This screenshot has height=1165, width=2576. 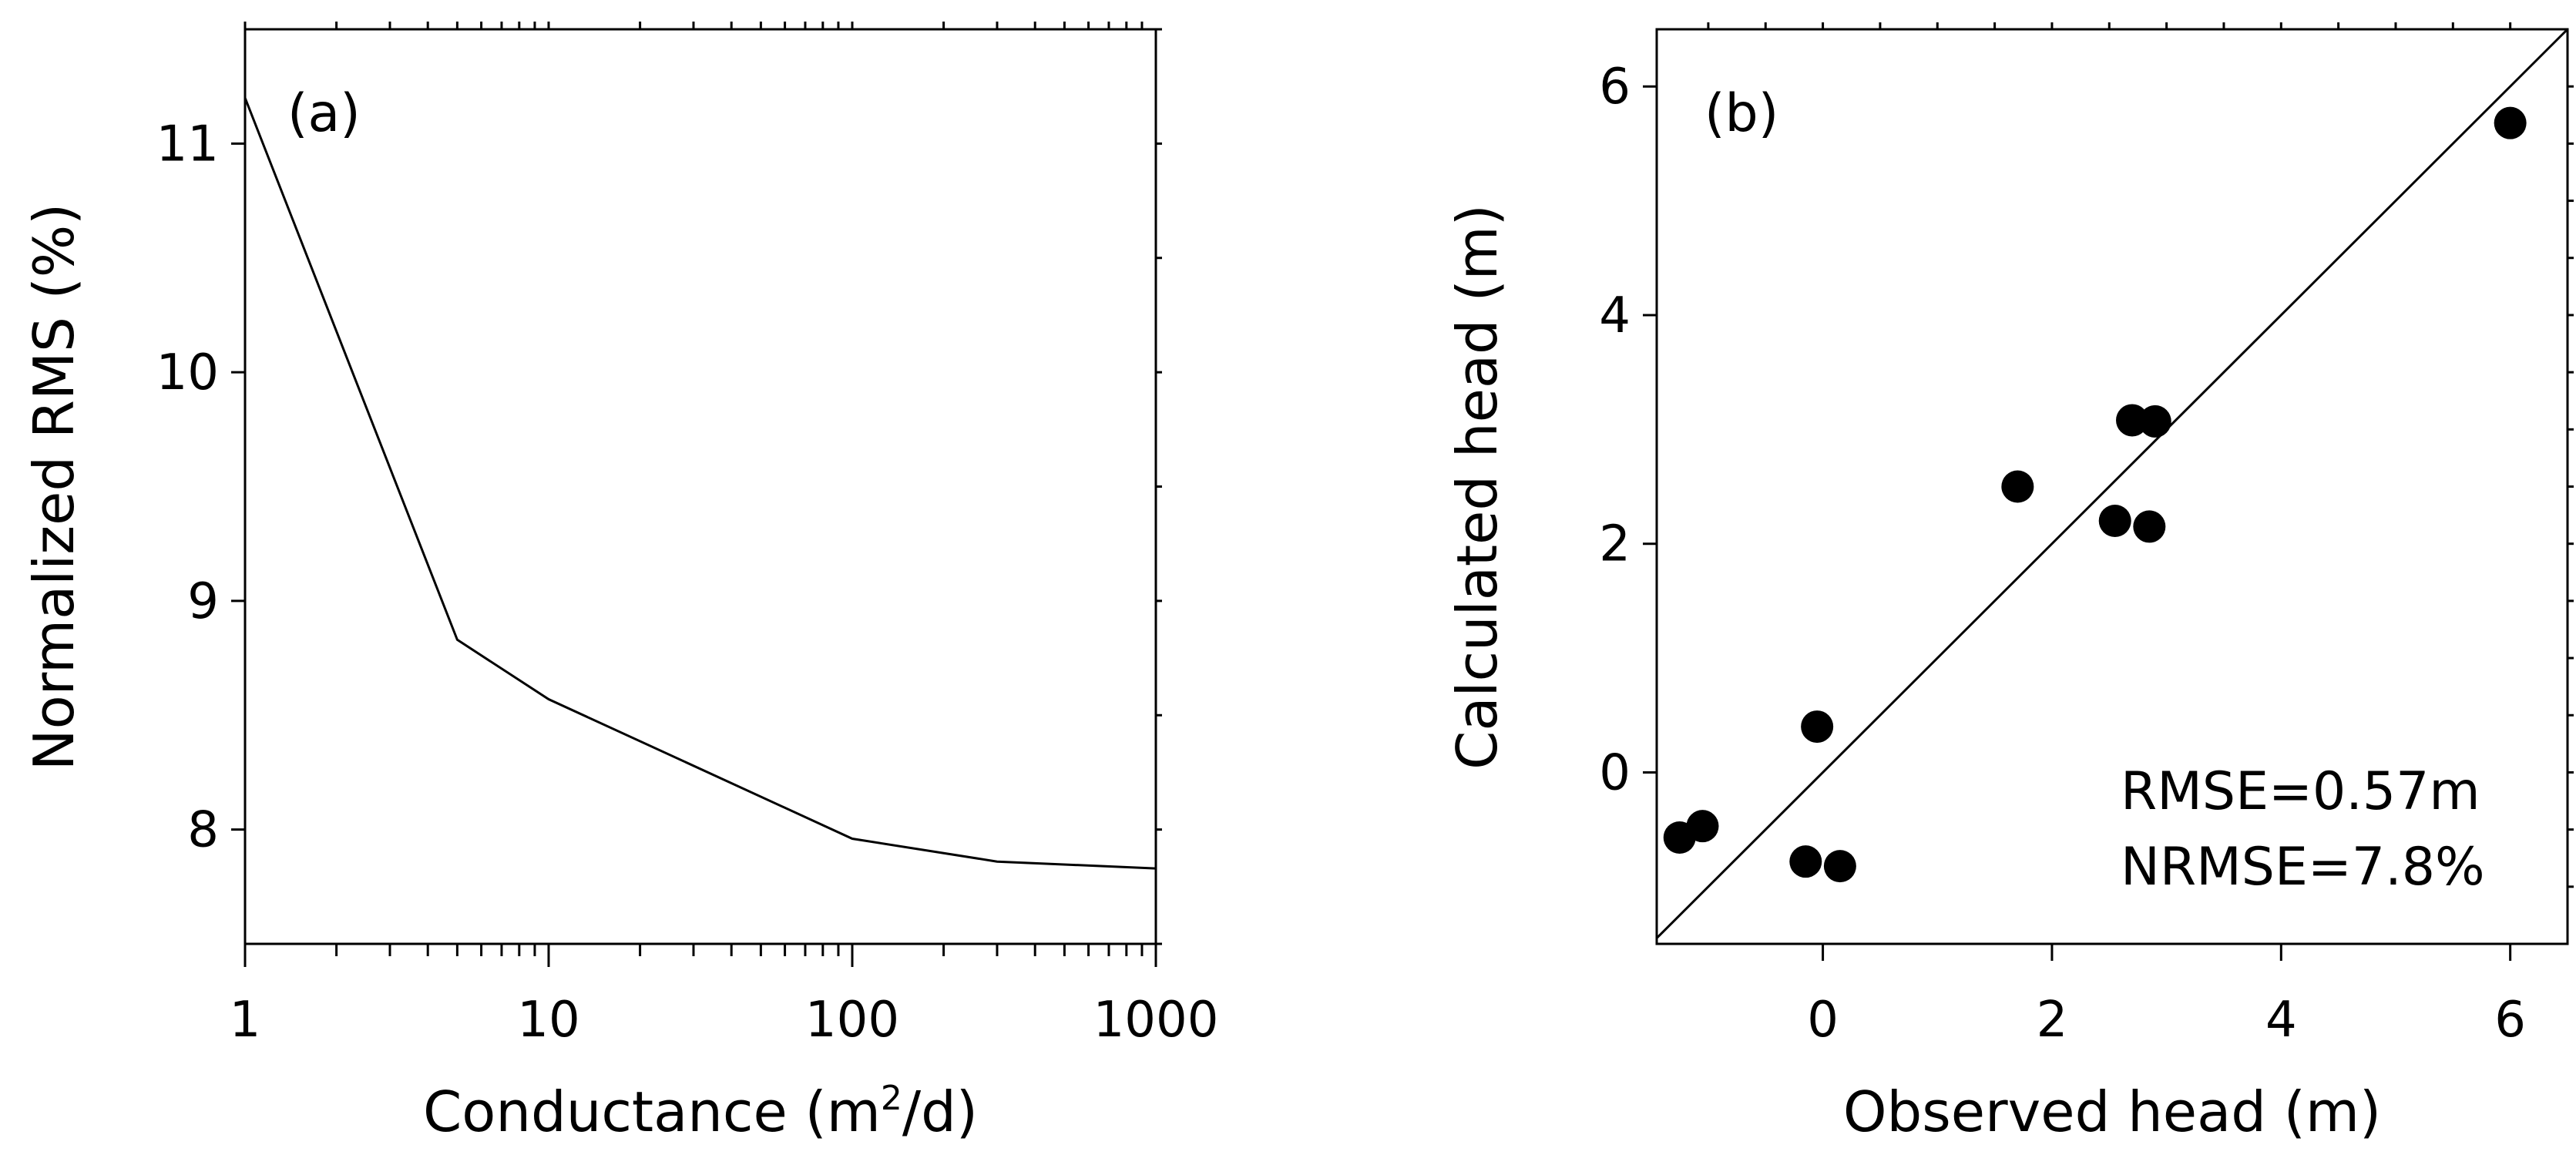 What do you see at coordinates (852, 1020) in the screenshot?
I see `panel-a-x-tick-label: 100` at bounding box center [852, 1020].